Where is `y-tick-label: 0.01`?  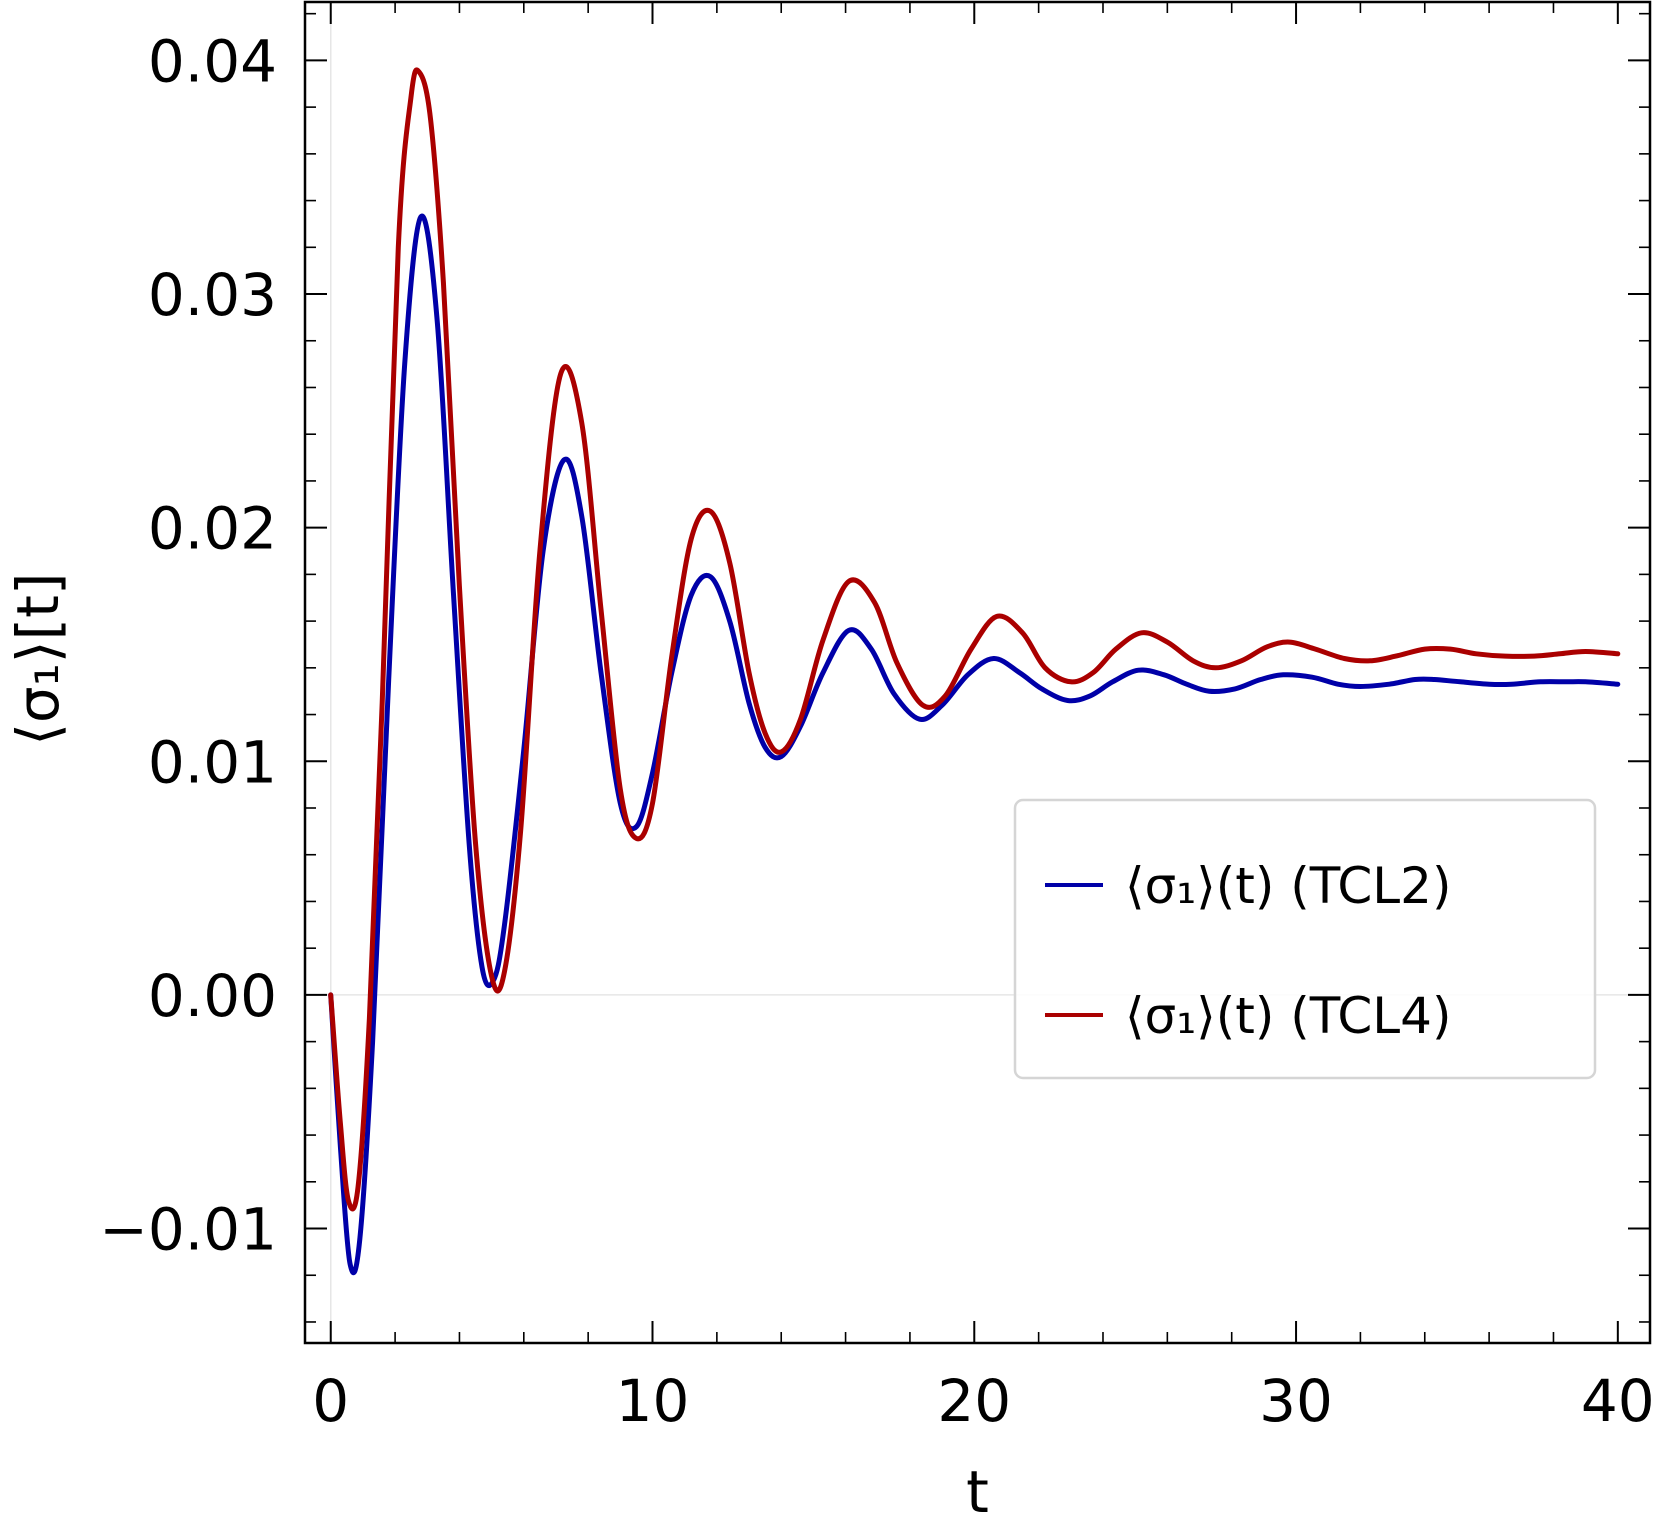
y-tick-label: 0.01 is located at coordinates (212, 762).